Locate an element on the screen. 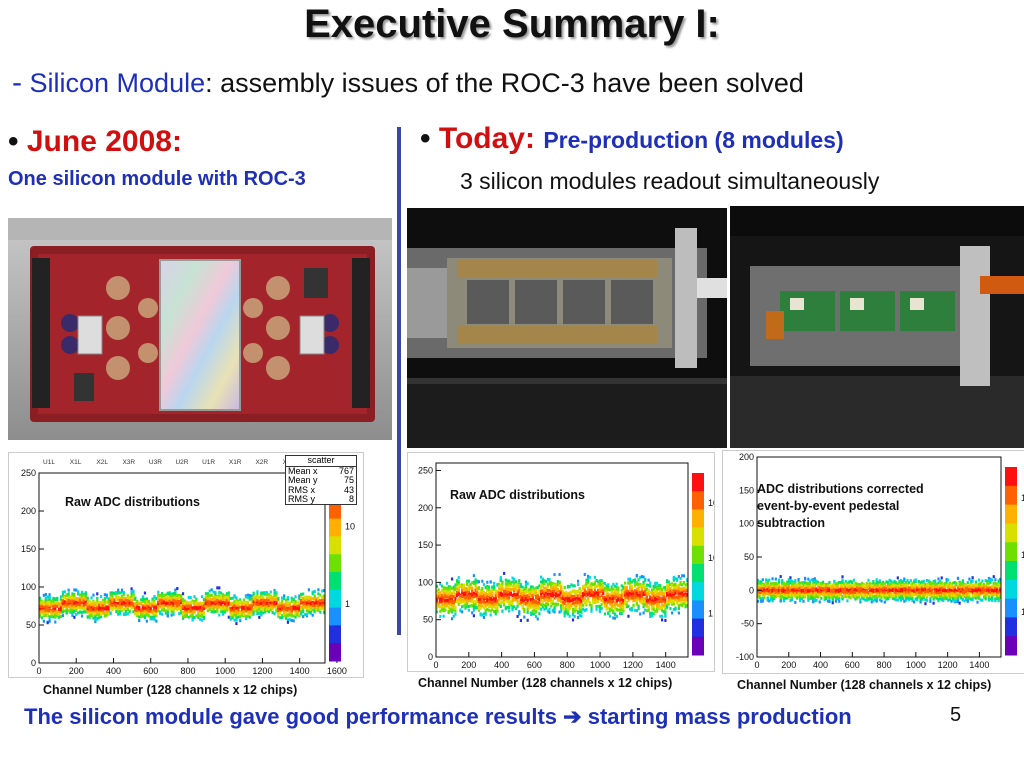 The width and height of the screenshot is (1024, 768). photo-silicon-module is located at coordinates (200, 329).